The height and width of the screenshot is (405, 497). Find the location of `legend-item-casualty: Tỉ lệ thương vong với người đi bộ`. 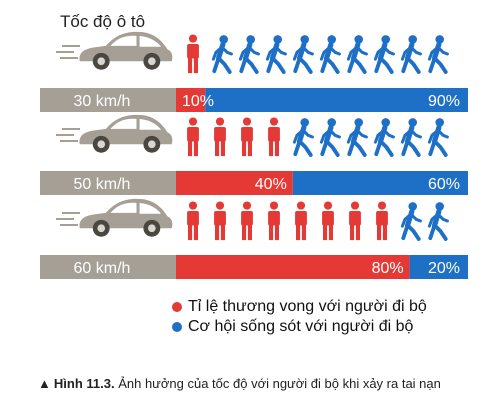

legend-item-casualty: Tỉ lệ thương vong với người đi bộ is located at coordinates (299, 307).